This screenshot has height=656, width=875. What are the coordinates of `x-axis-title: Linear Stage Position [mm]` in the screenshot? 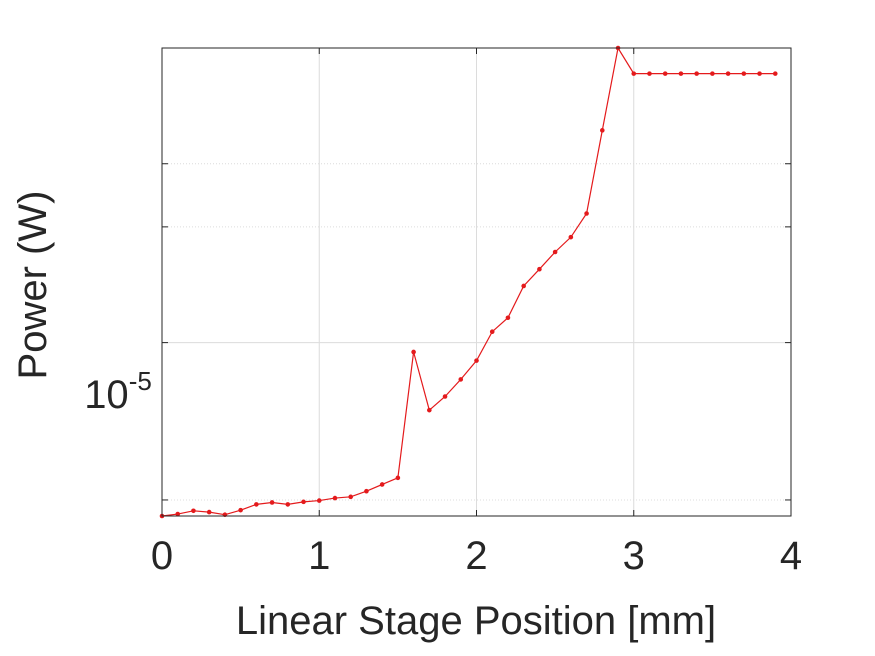 It's located at (476, 621).